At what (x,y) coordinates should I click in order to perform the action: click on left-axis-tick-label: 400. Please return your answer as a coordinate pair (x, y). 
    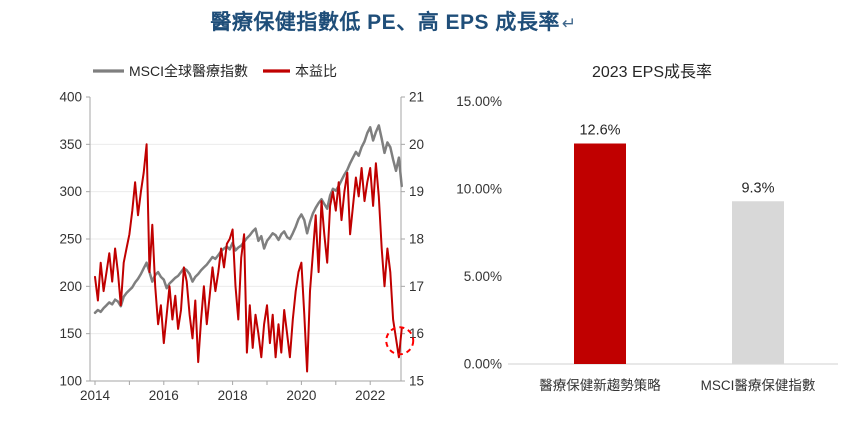
    Looking at the image, I should click on (70, 97).